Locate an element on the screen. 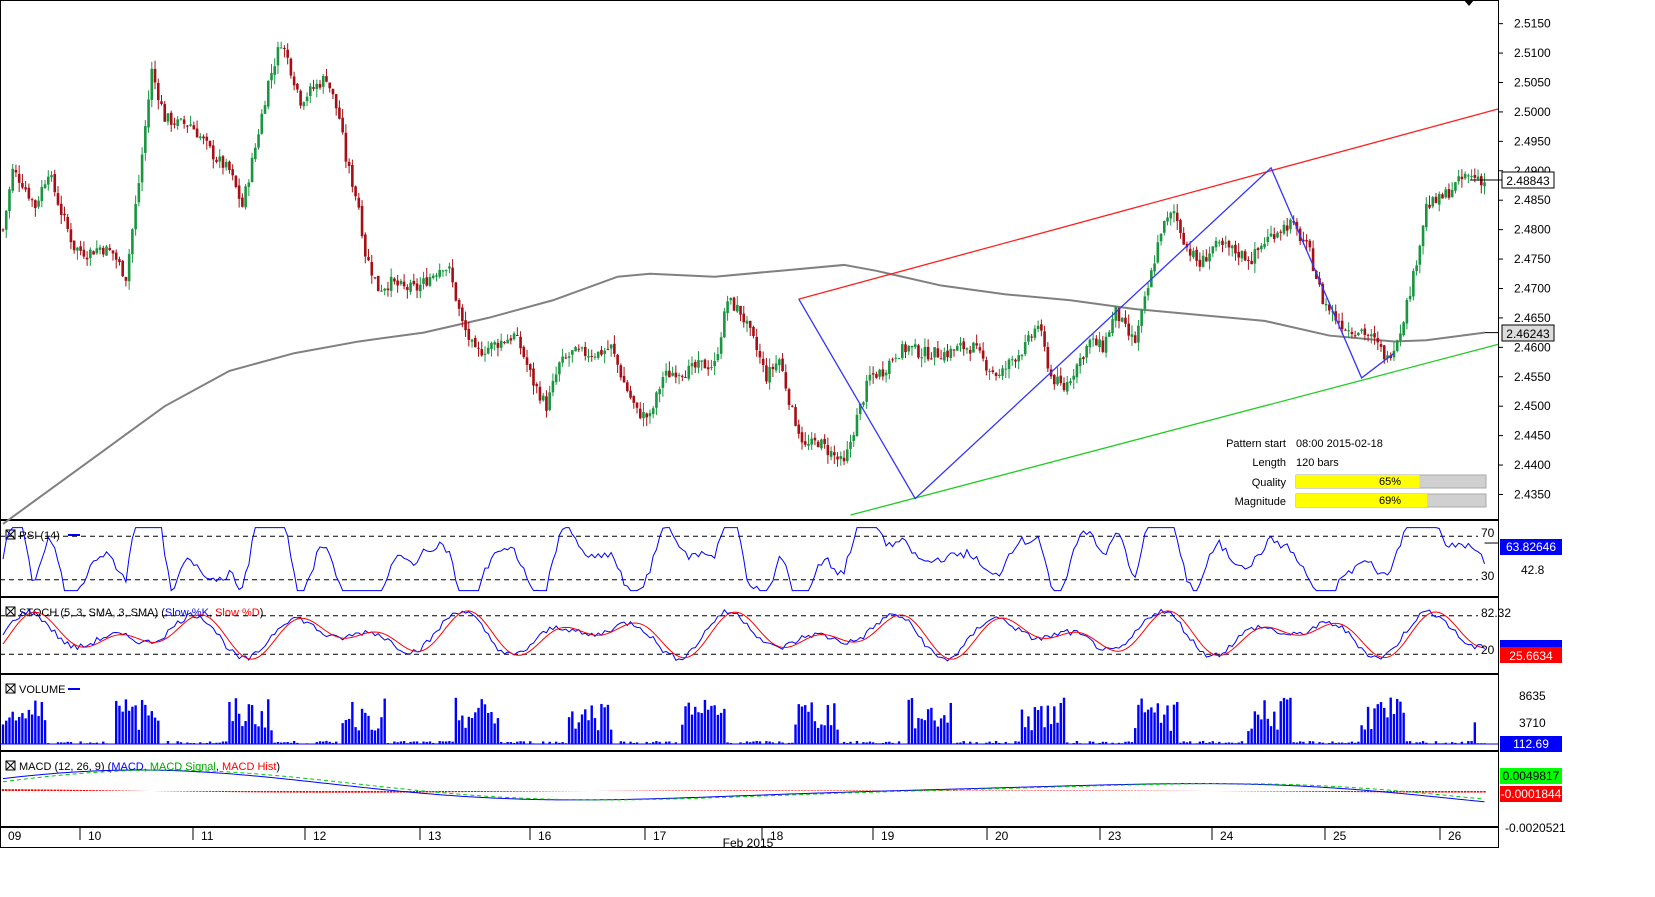 This screenshot has height=897, width=1655. macd-lines is located at coordinates (743, 786).